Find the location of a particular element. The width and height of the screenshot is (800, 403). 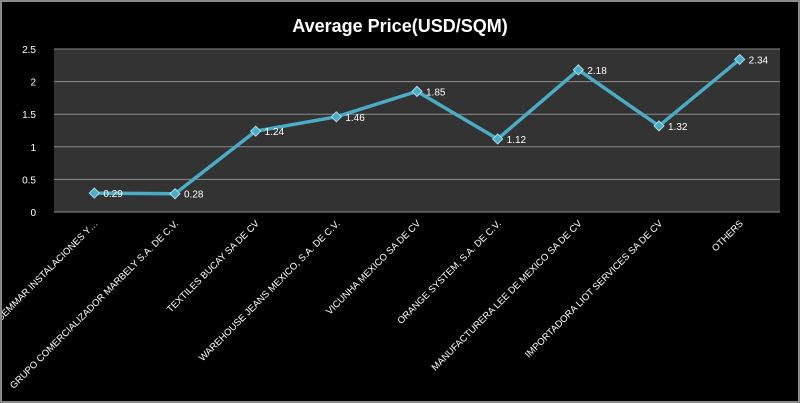

y-tick-label: 2 is located at coordinates (33, 83).